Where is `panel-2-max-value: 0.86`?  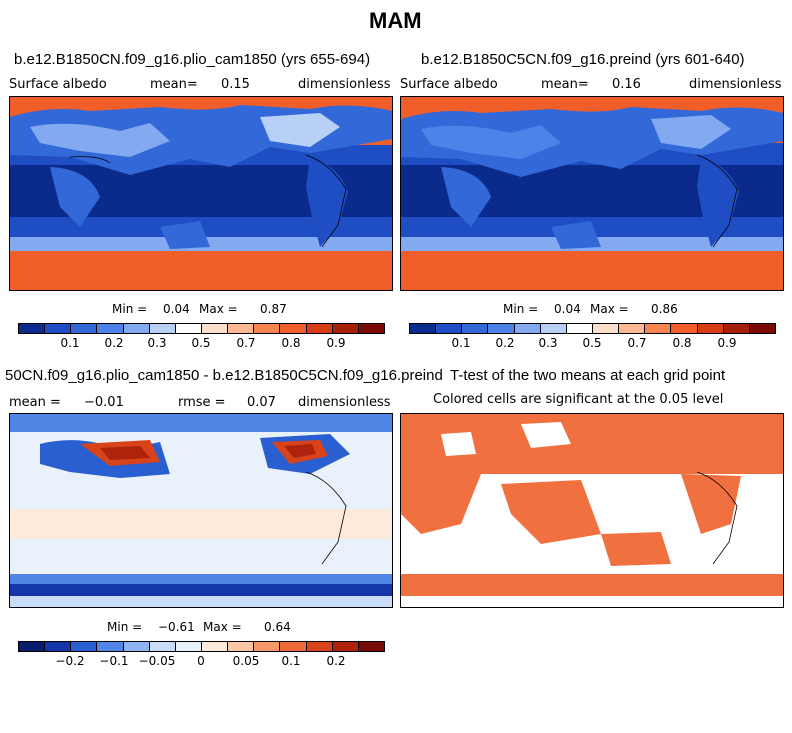
panel-2-max-value: 0.86 is located at coordinates (664, 309).